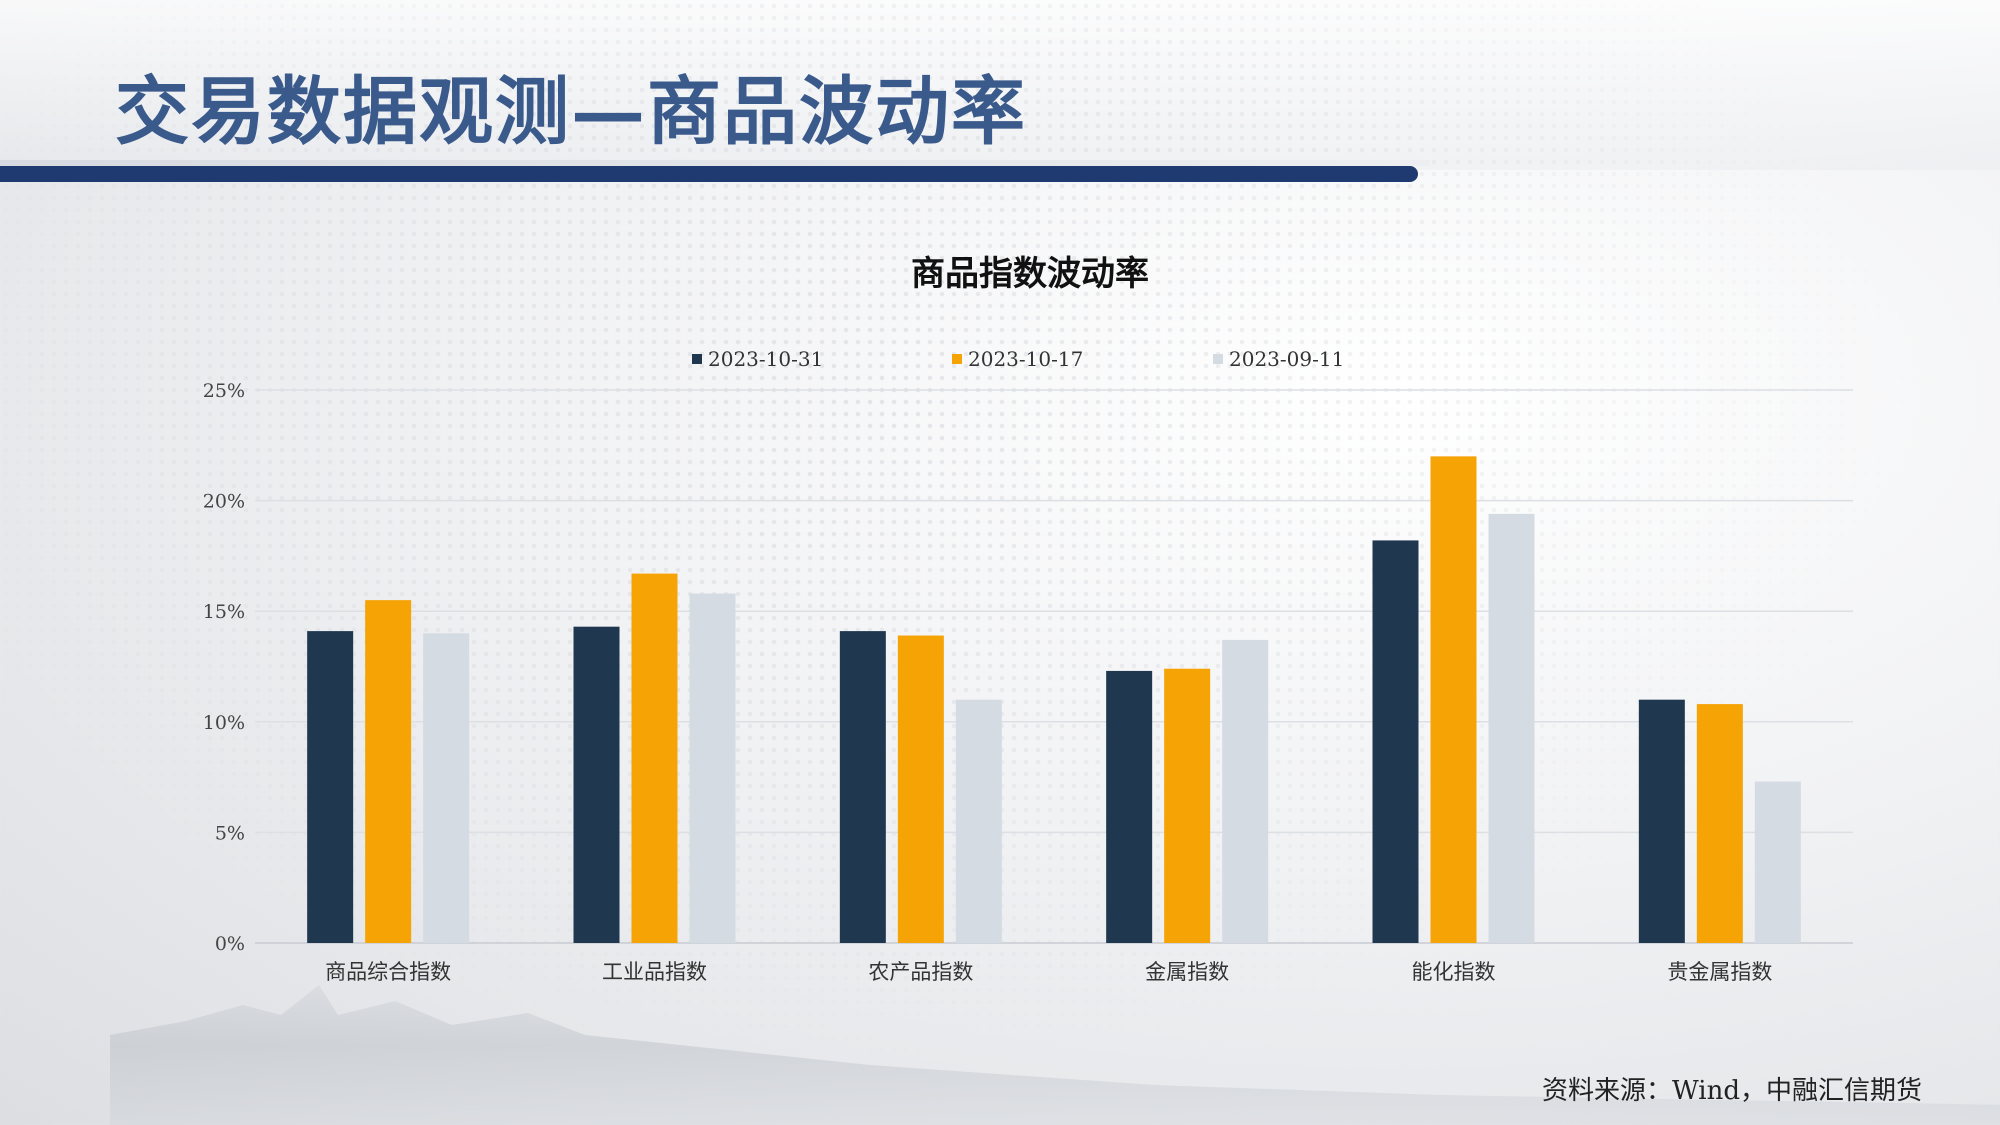 Image resolution: width=2000 pixels, height=1125 pixels. Describe the element at coordinates (1719, 972) in the screenshot. I see `x-tick-label: 贵金属指数` at that location.